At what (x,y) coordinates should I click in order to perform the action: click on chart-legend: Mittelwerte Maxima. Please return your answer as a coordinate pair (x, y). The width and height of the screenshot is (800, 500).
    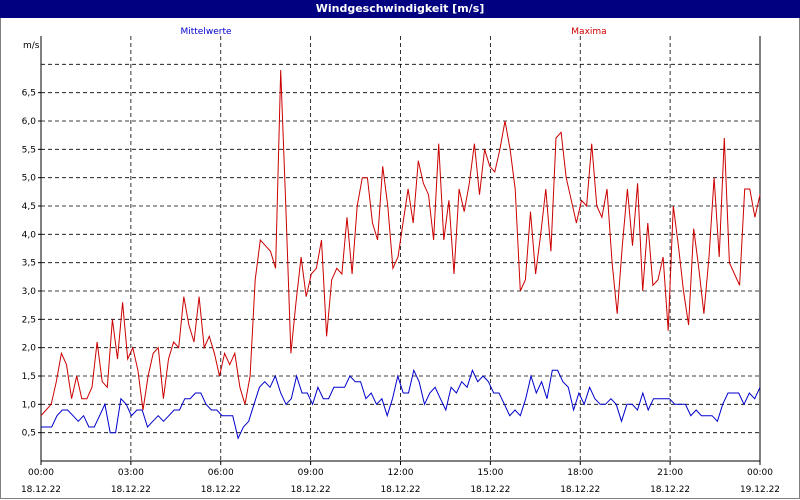
    Looking at the image, I should click on (393, 32).